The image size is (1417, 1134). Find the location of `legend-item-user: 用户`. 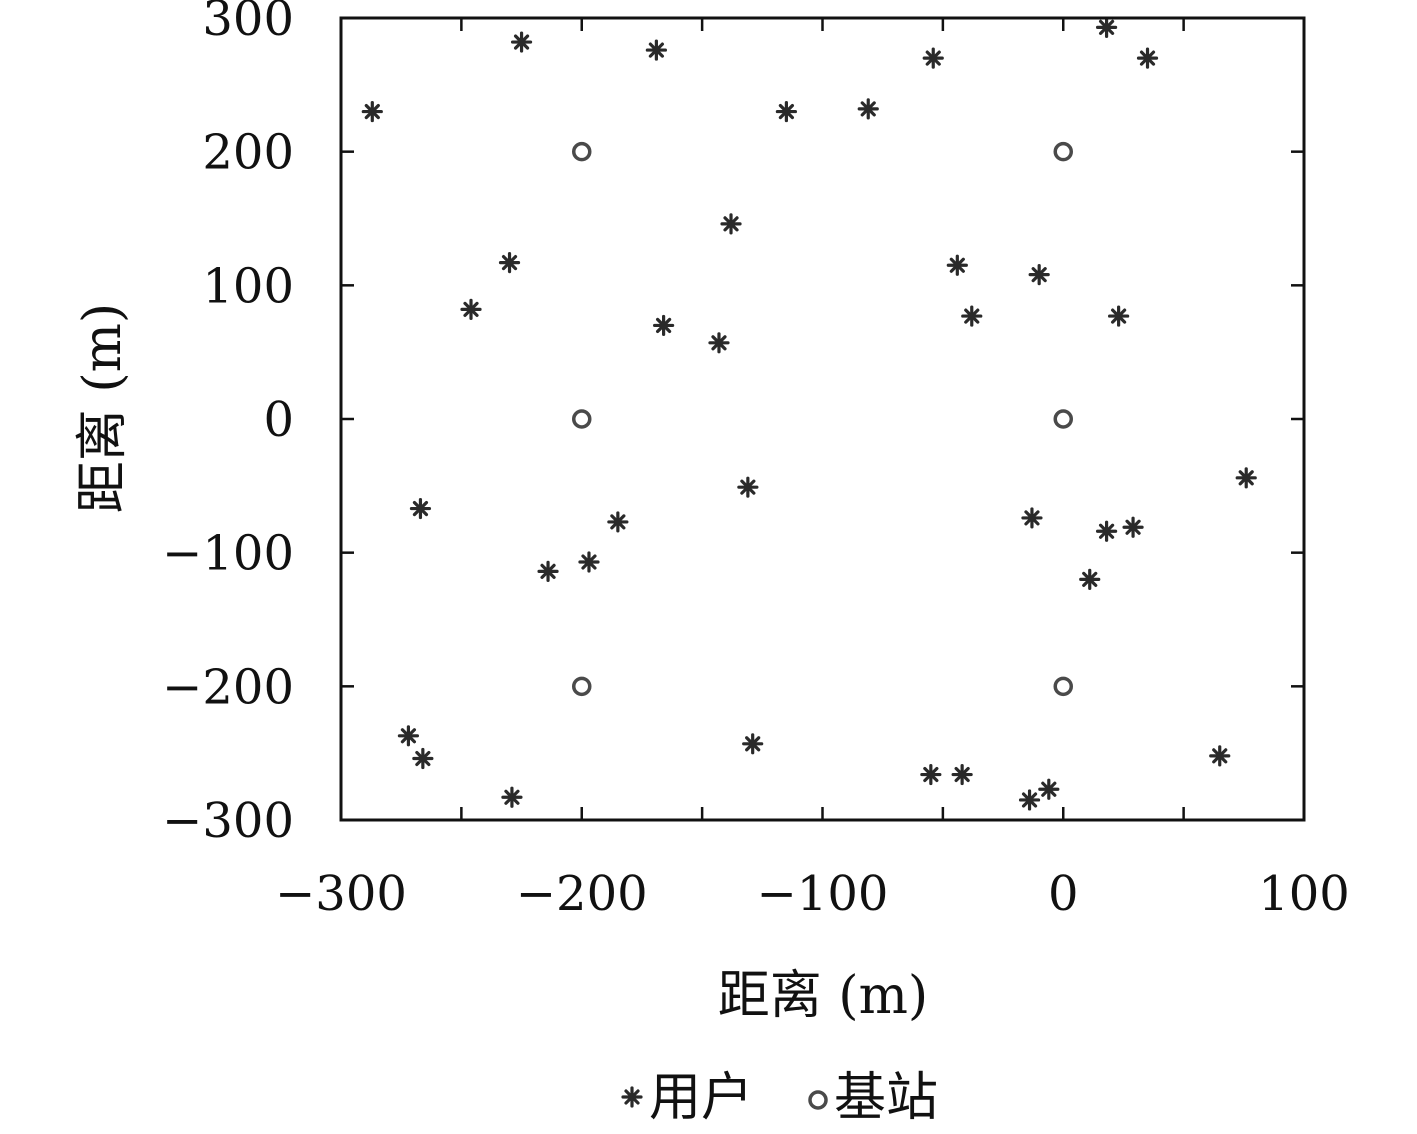

legend-item-user: 用户 is located at coordinates (687, 1098).